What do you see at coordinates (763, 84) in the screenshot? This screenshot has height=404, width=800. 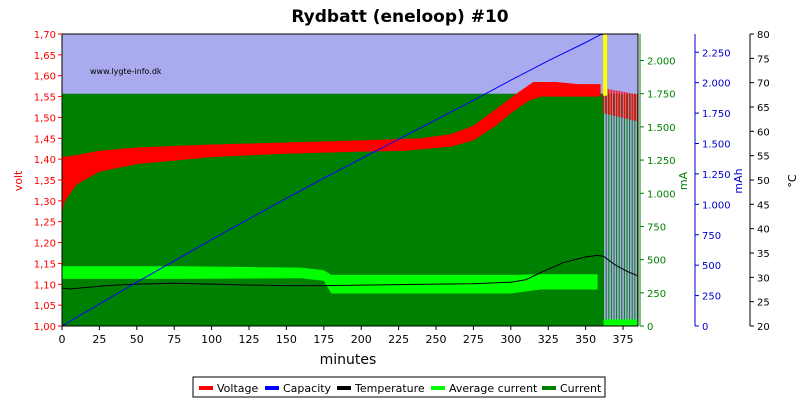 I see `temp-tick-label: 70` at bounding box center [763, 84].